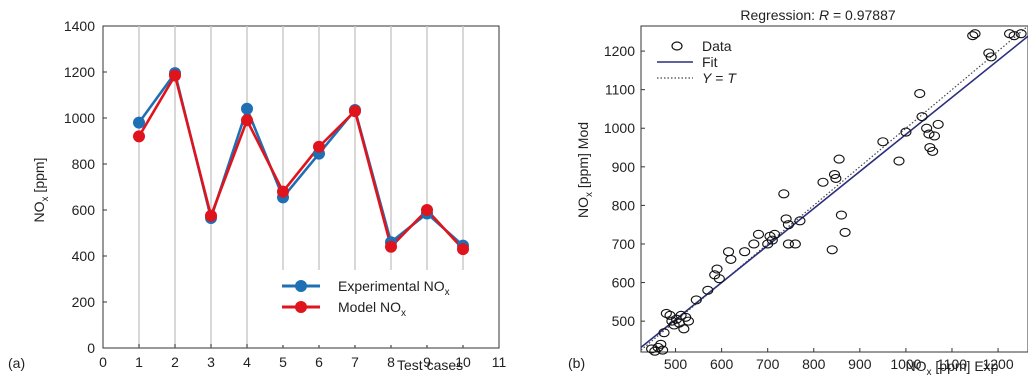 The width and height of the screenshot is (1028, 376). Describe the element at coordinates (687, 62) in the screenshot. I see `legend-item-fit: Fit` at that location.